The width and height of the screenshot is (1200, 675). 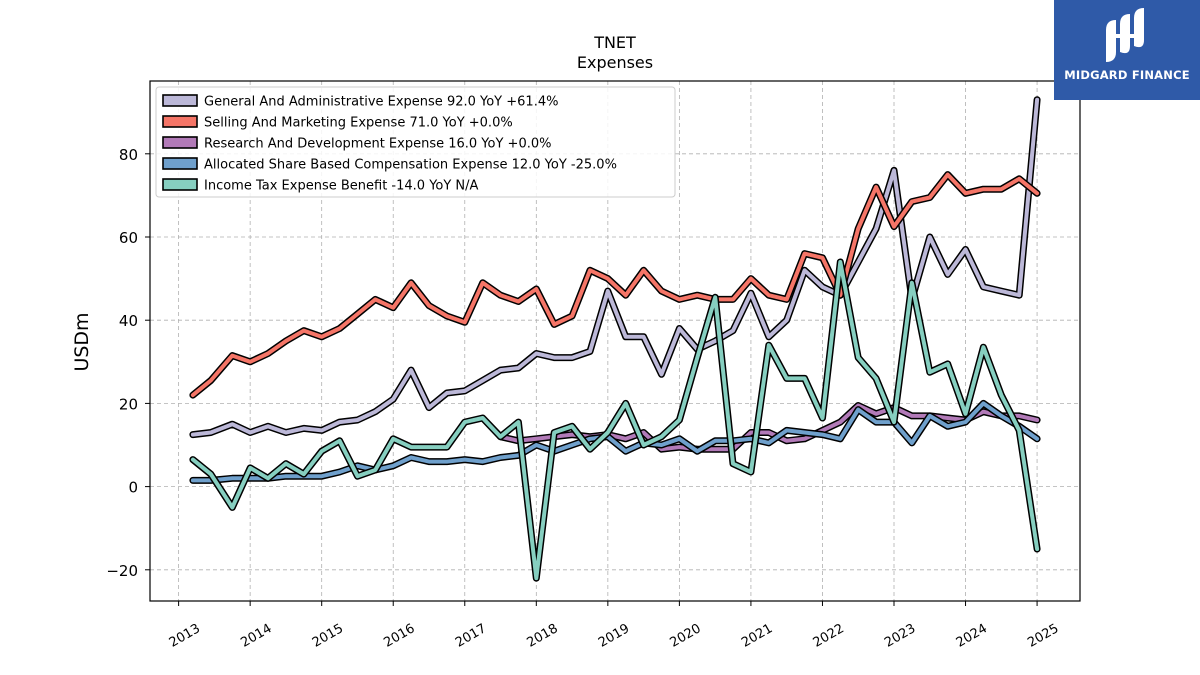 I want to click on x-tick-label: 2017, so click(x=471, y=636).